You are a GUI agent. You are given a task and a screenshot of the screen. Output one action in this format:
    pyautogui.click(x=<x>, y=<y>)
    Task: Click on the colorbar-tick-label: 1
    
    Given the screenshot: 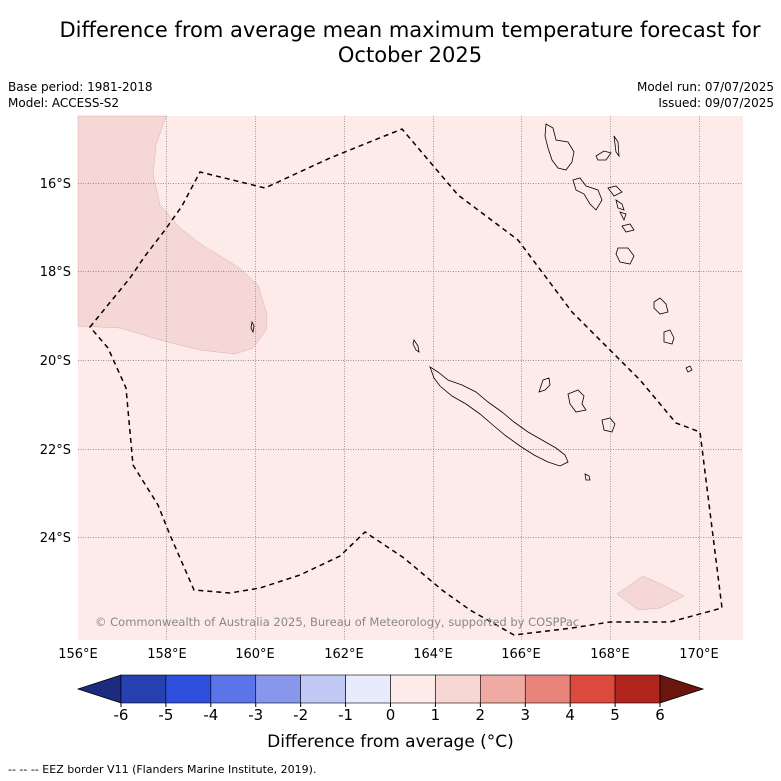 What is the action you would take?
    pyautogui.click(x=436, y=715)
    